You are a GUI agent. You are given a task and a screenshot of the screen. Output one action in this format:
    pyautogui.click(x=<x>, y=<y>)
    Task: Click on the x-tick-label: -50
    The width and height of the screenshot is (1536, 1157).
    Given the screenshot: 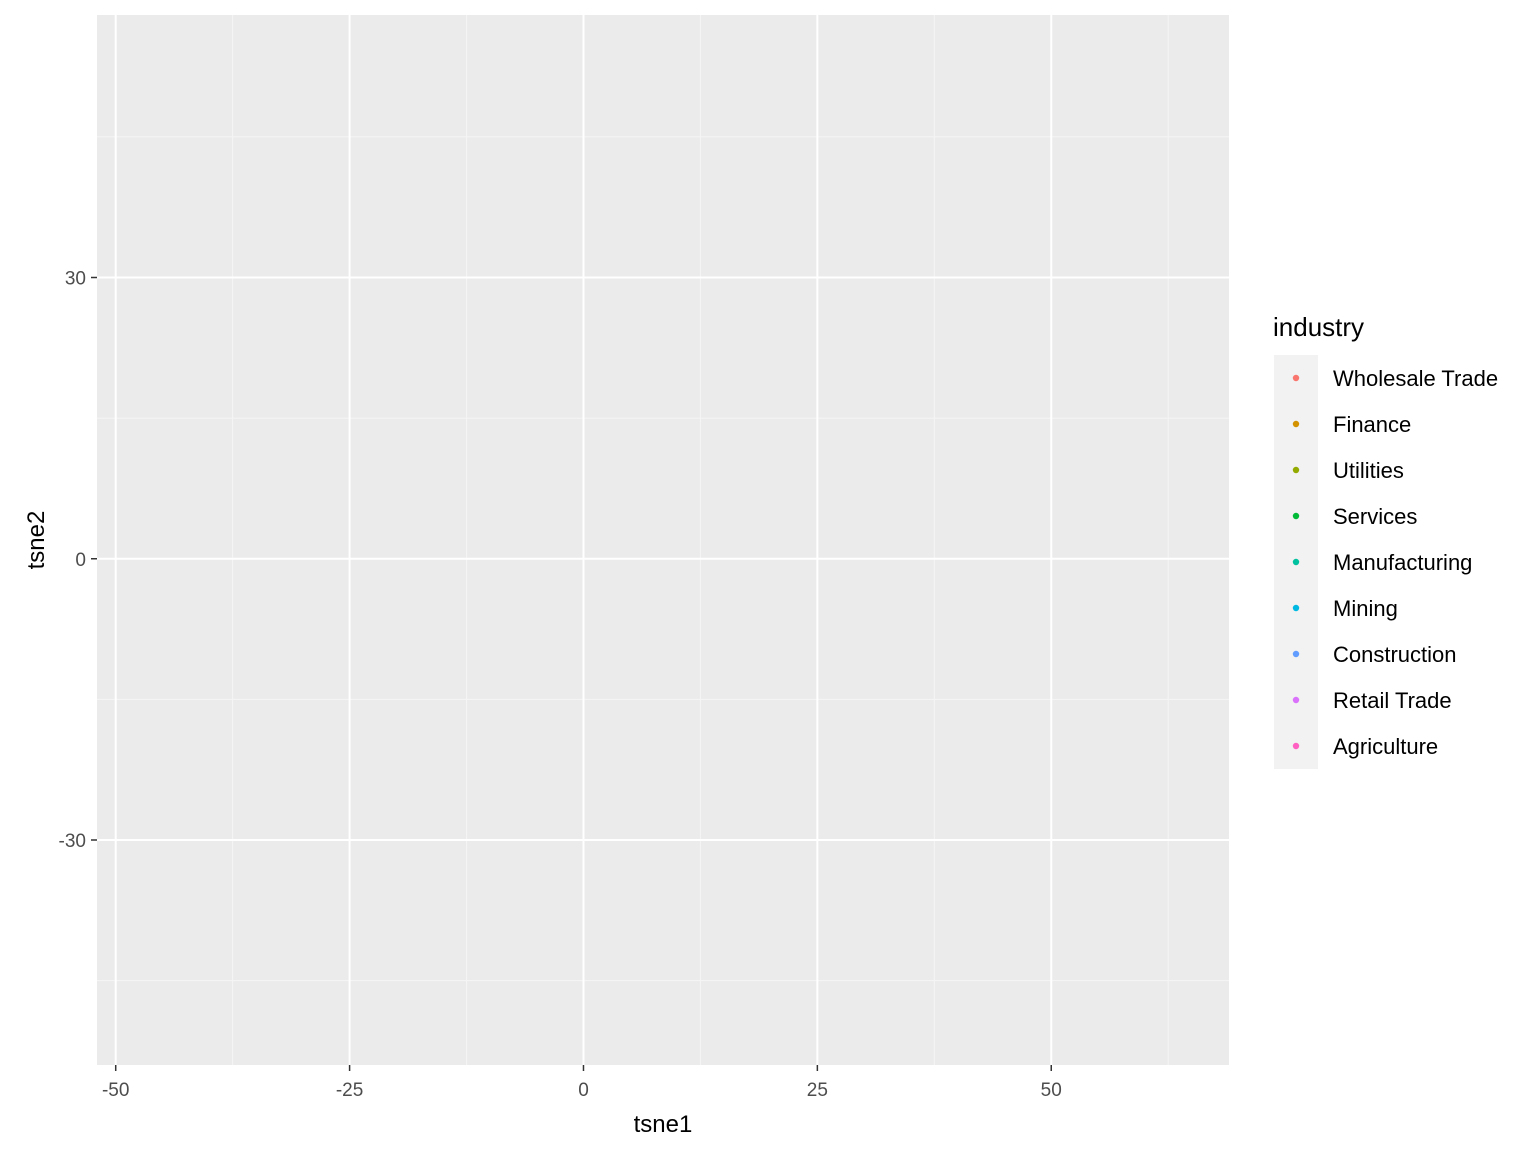 What is the action you would take?
    pyautogui.click(x=115, y=1090)
    